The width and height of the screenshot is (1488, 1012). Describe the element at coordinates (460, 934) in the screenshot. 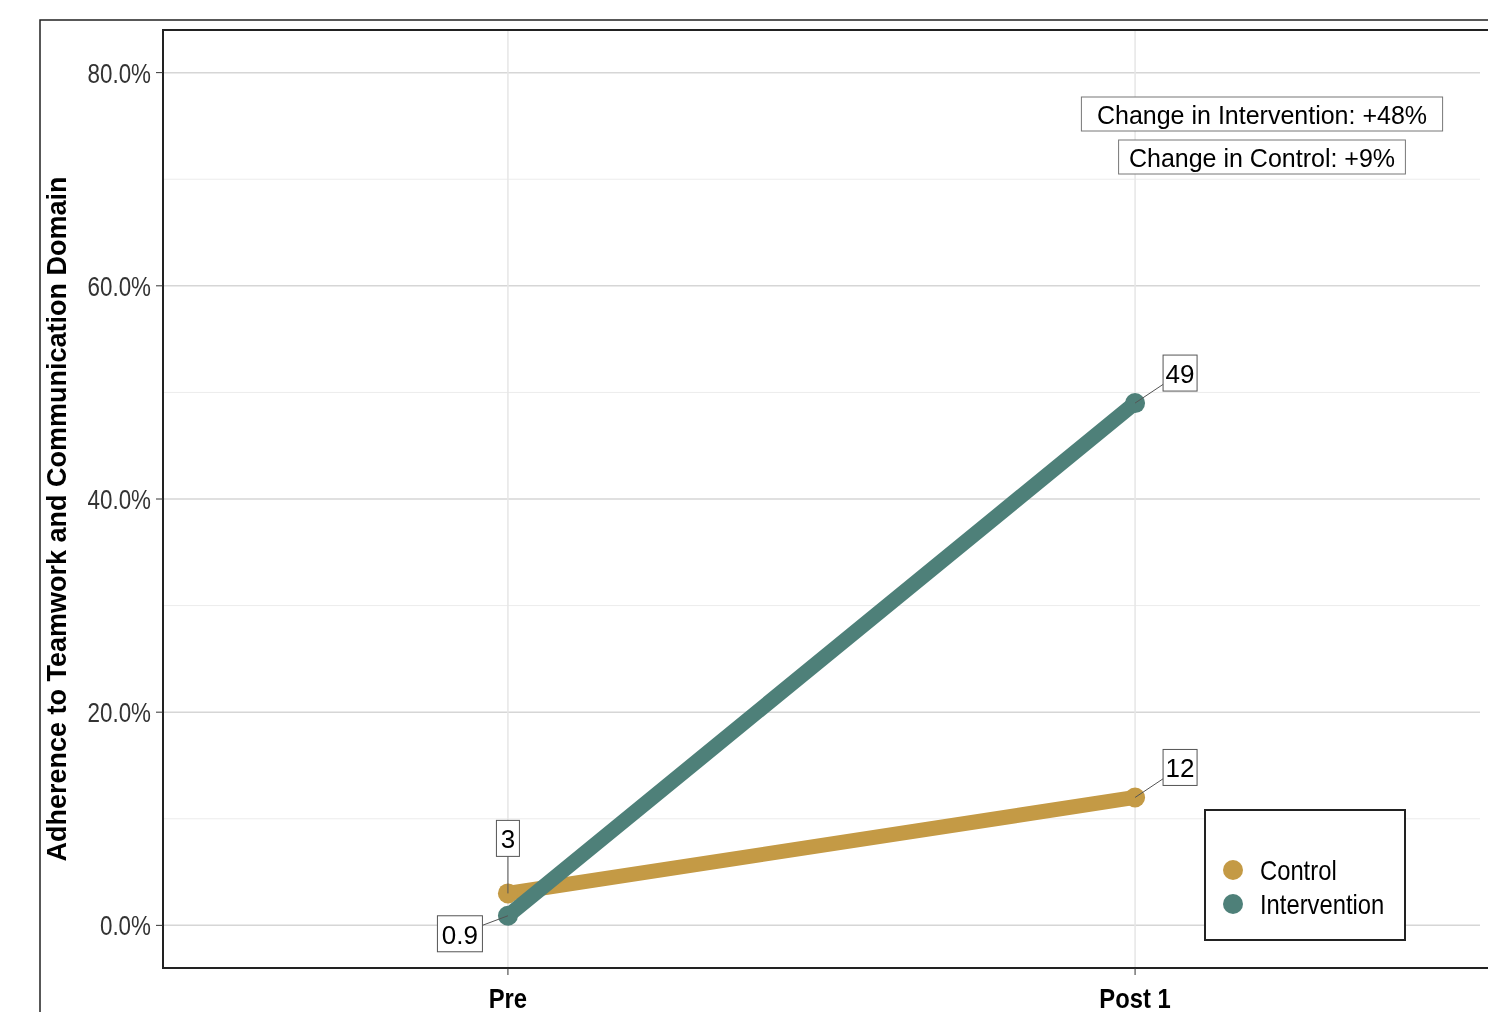

I see `data-label: 0.9` at that location.